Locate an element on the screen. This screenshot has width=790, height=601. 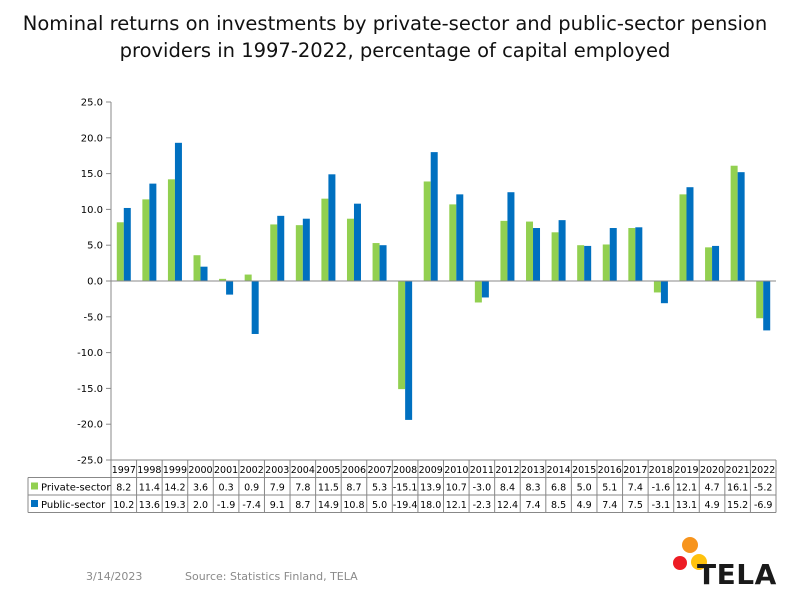
data-label-public-2020: 4.9 is located at coordinates (712, 505).